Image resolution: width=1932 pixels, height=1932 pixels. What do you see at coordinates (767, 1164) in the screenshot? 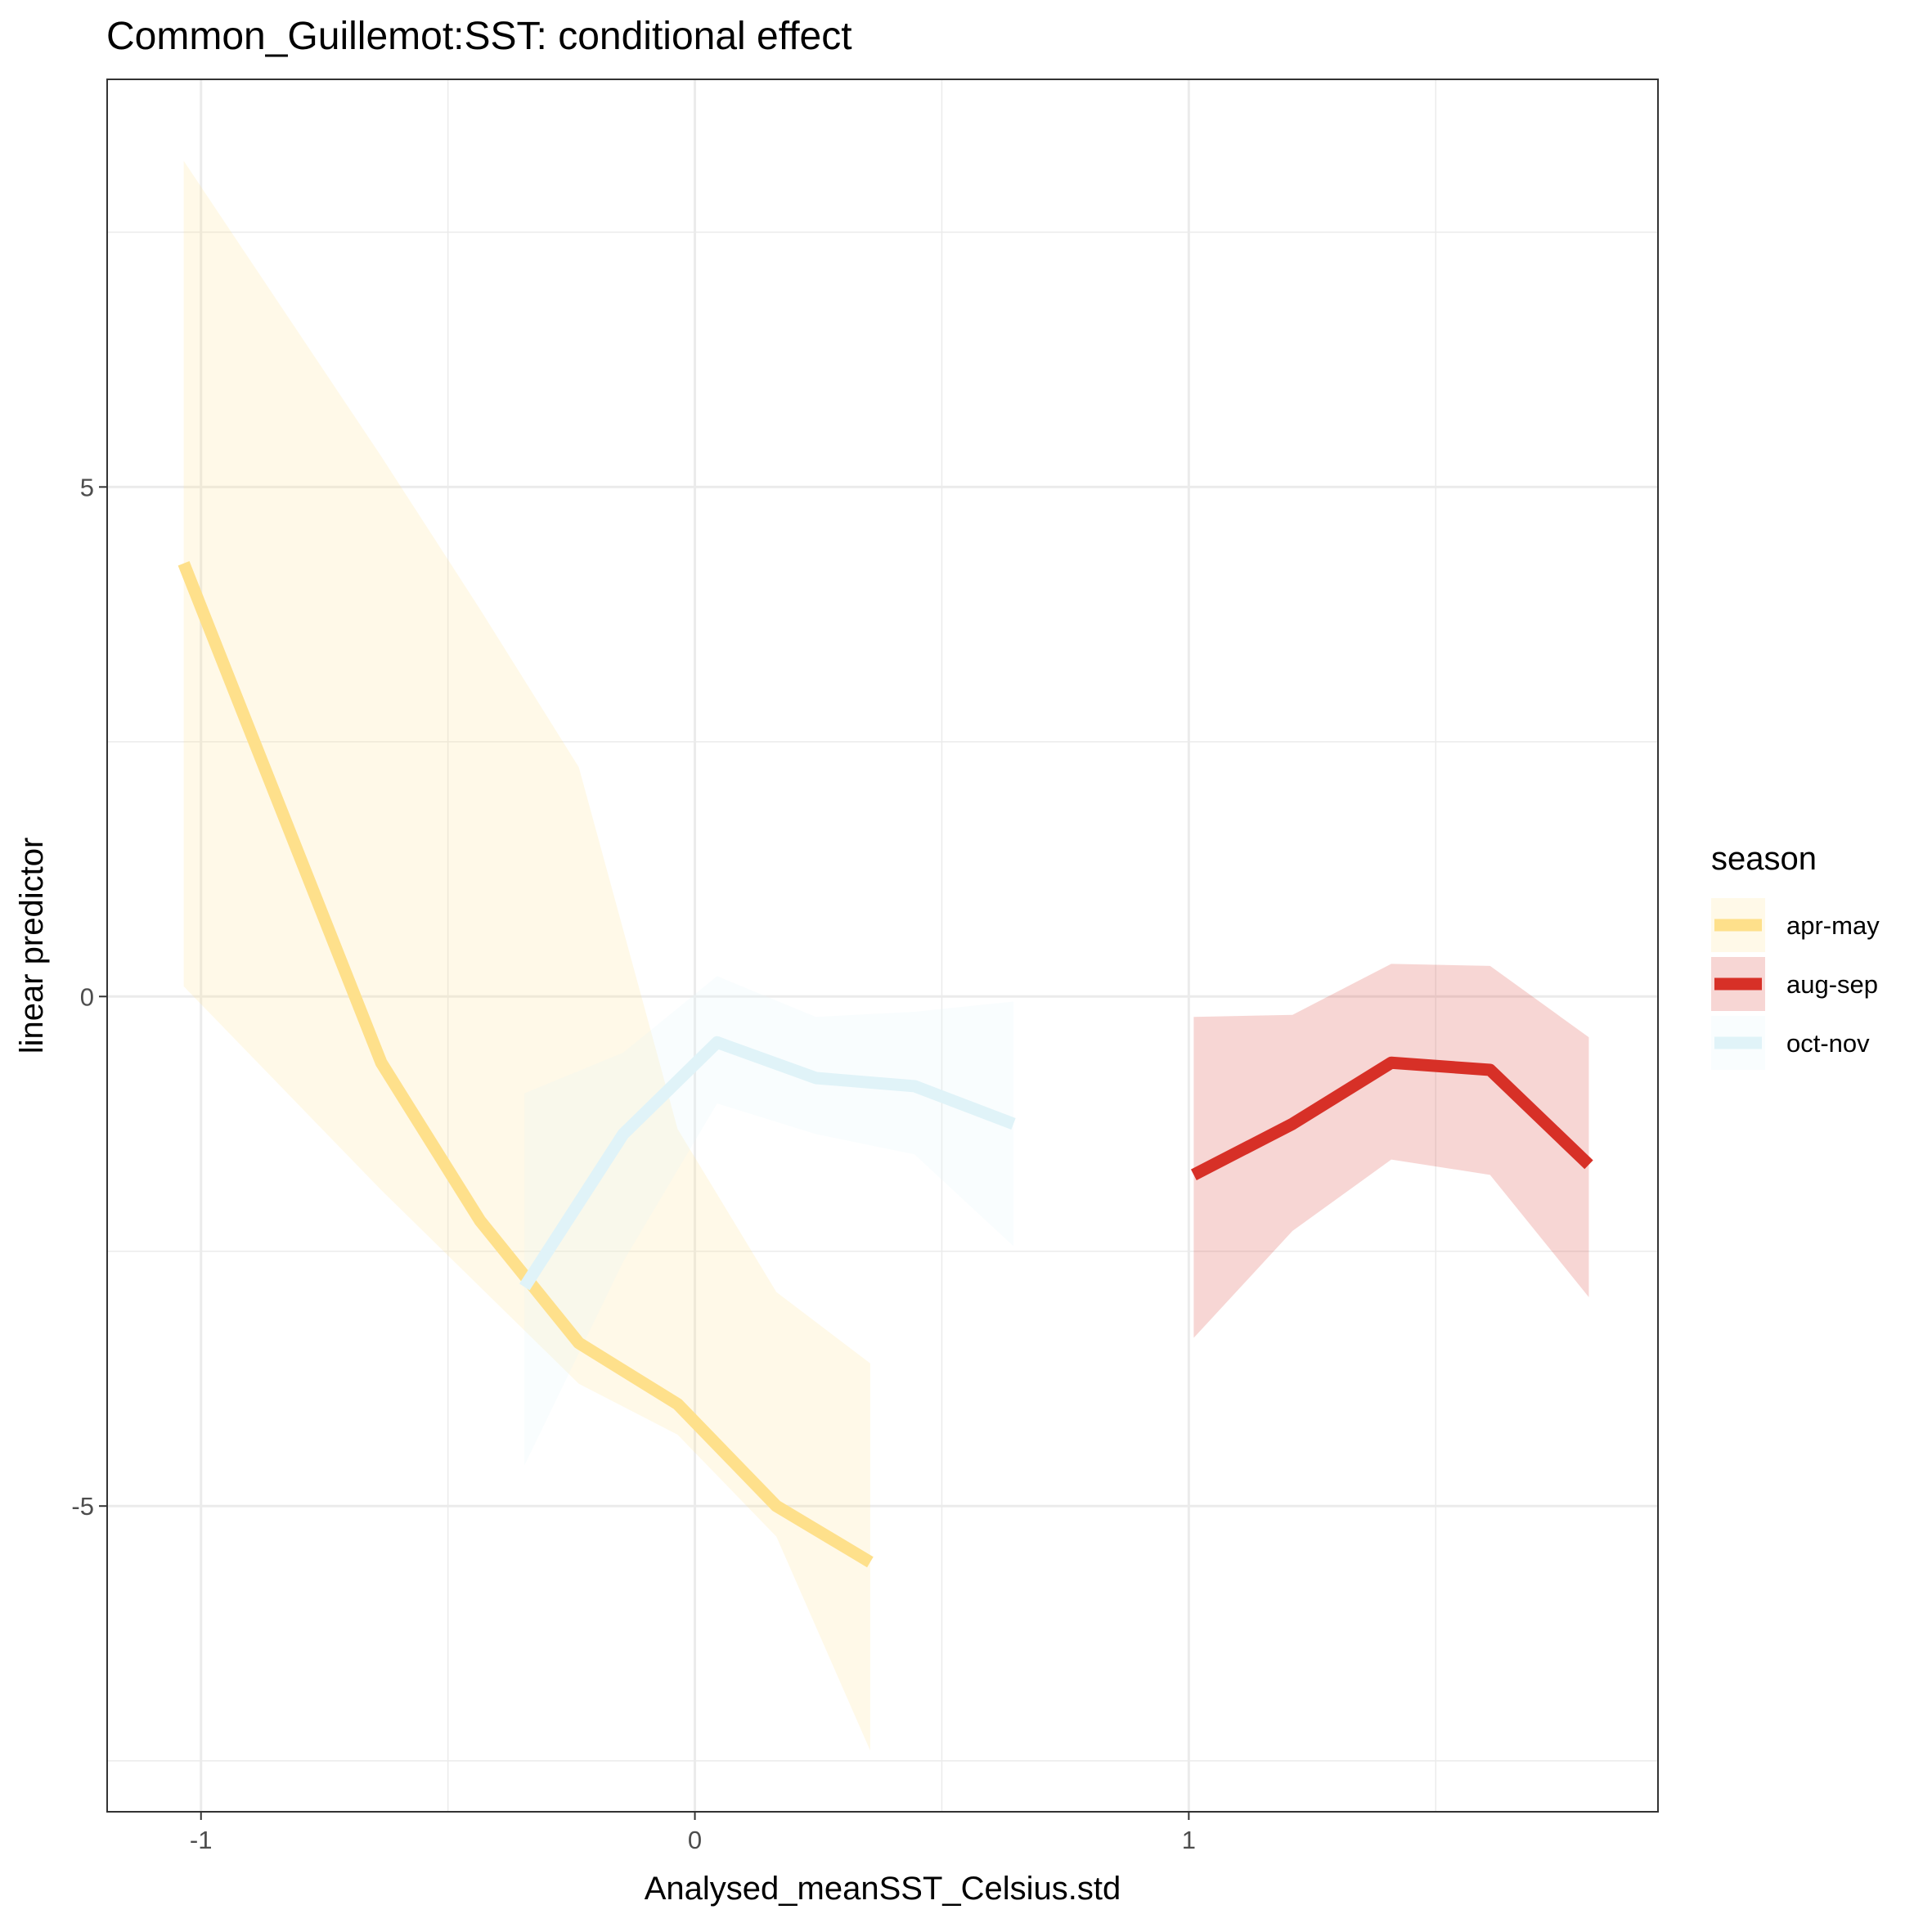
I see `series-line-oct-nov` at bounding box center [767, 1164].